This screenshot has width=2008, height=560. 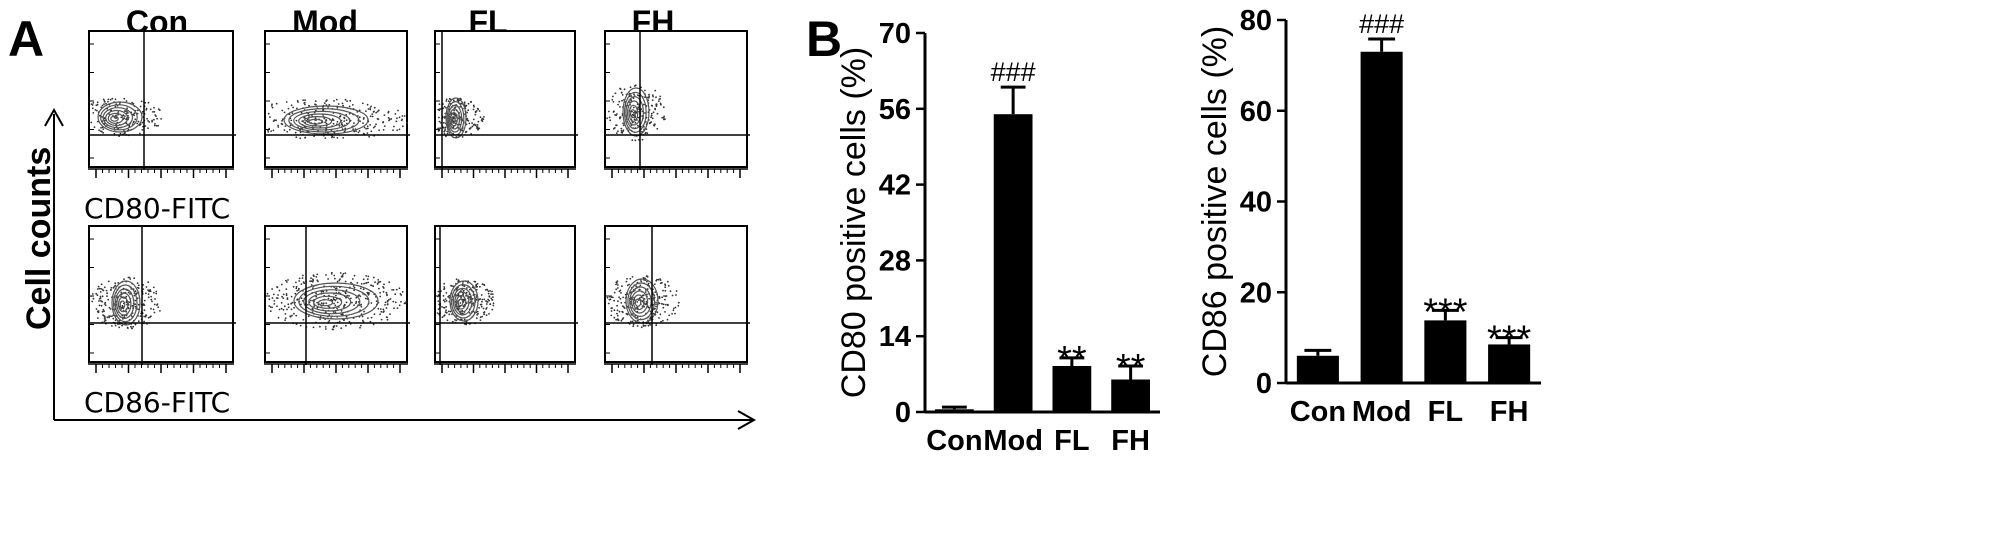 What do you see at coordinates (895, 34) in the screenshot?
I see `y-tick-label: 70` at bounding box center [895, 34].